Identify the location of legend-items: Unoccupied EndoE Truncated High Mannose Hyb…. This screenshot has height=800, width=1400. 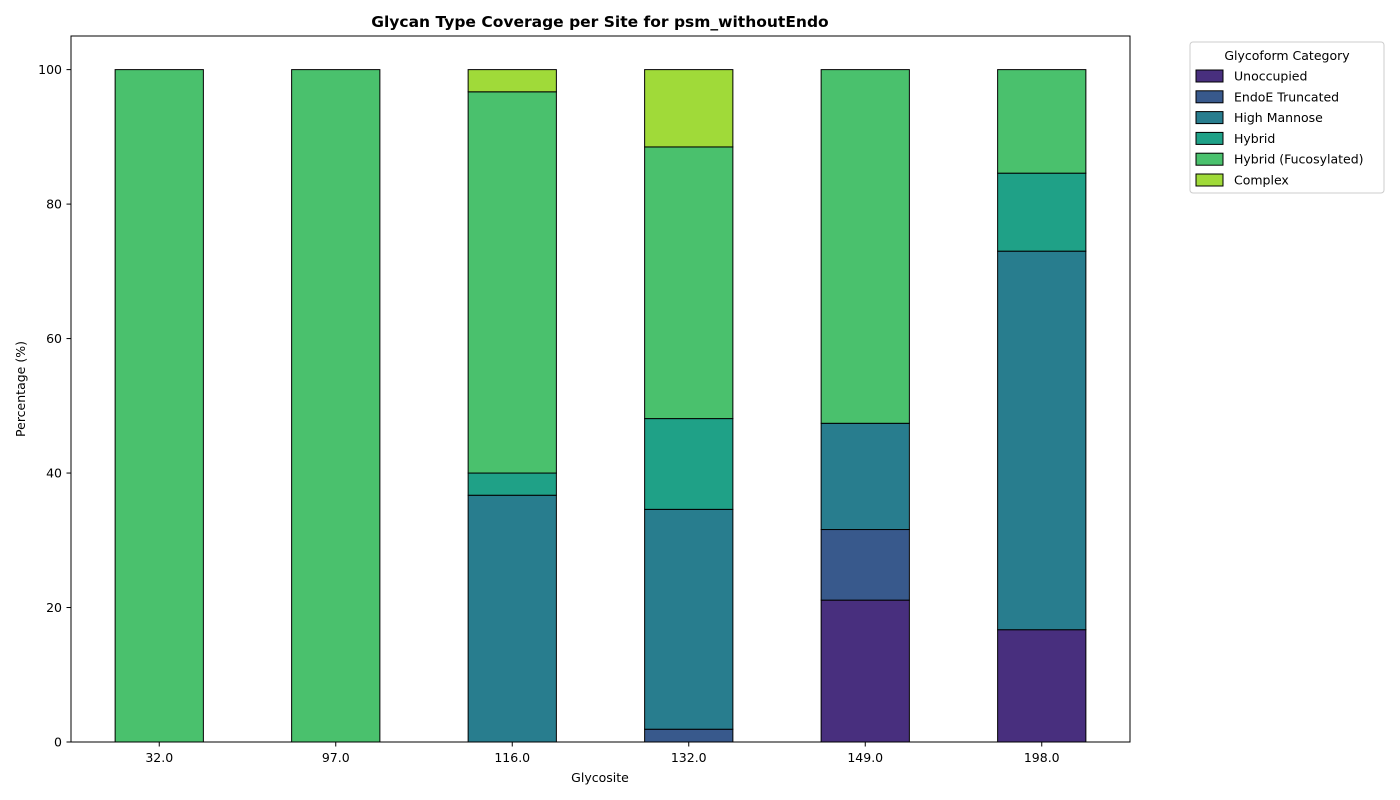
(1279, 128).